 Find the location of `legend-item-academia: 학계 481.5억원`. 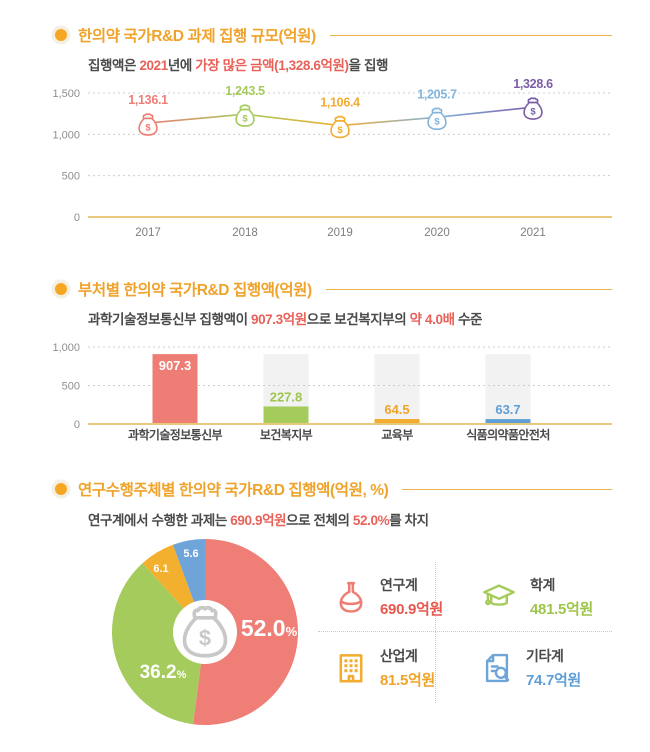

legend-item-academia: 학계 481.5억원 is located at coordinates (539, 596).